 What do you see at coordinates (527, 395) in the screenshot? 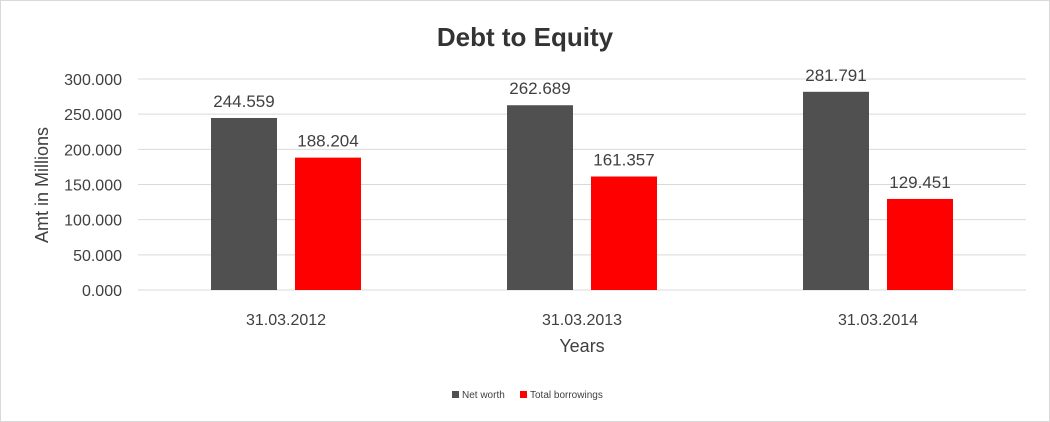
I see `legend: Net worth Total borrowings` at bounding box center [527, 395].